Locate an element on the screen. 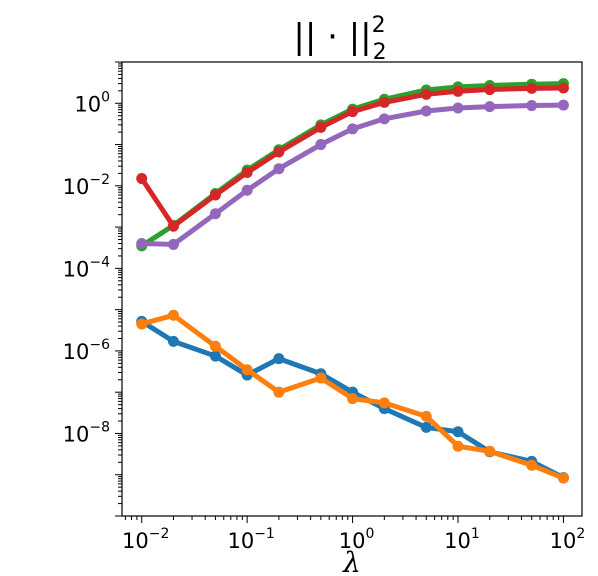  x-tick-label-4: 10² is located at coordinates (568, 539).